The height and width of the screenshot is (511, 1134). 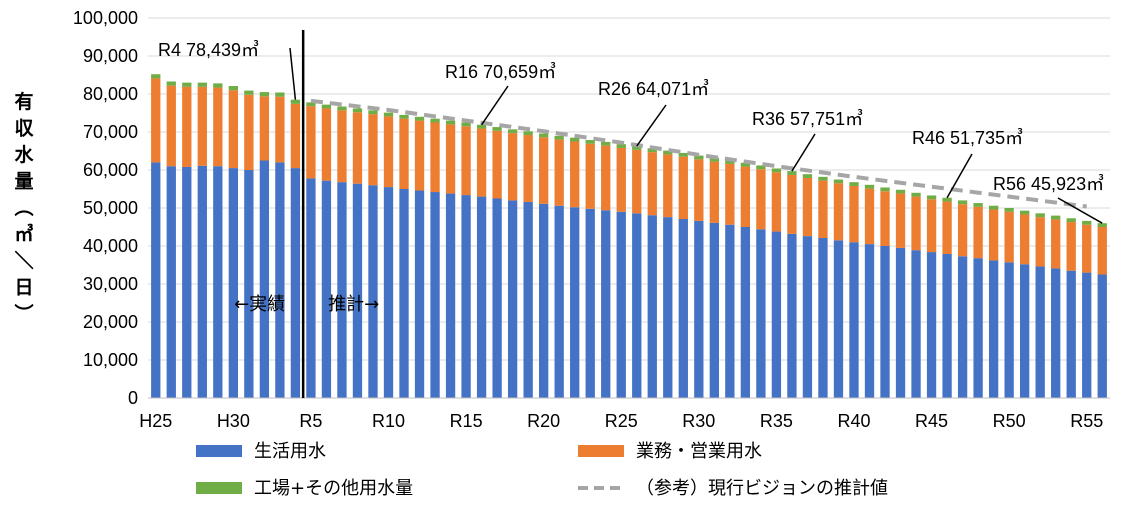 I want to click on legend-swatch, so click(x=219, y=451).